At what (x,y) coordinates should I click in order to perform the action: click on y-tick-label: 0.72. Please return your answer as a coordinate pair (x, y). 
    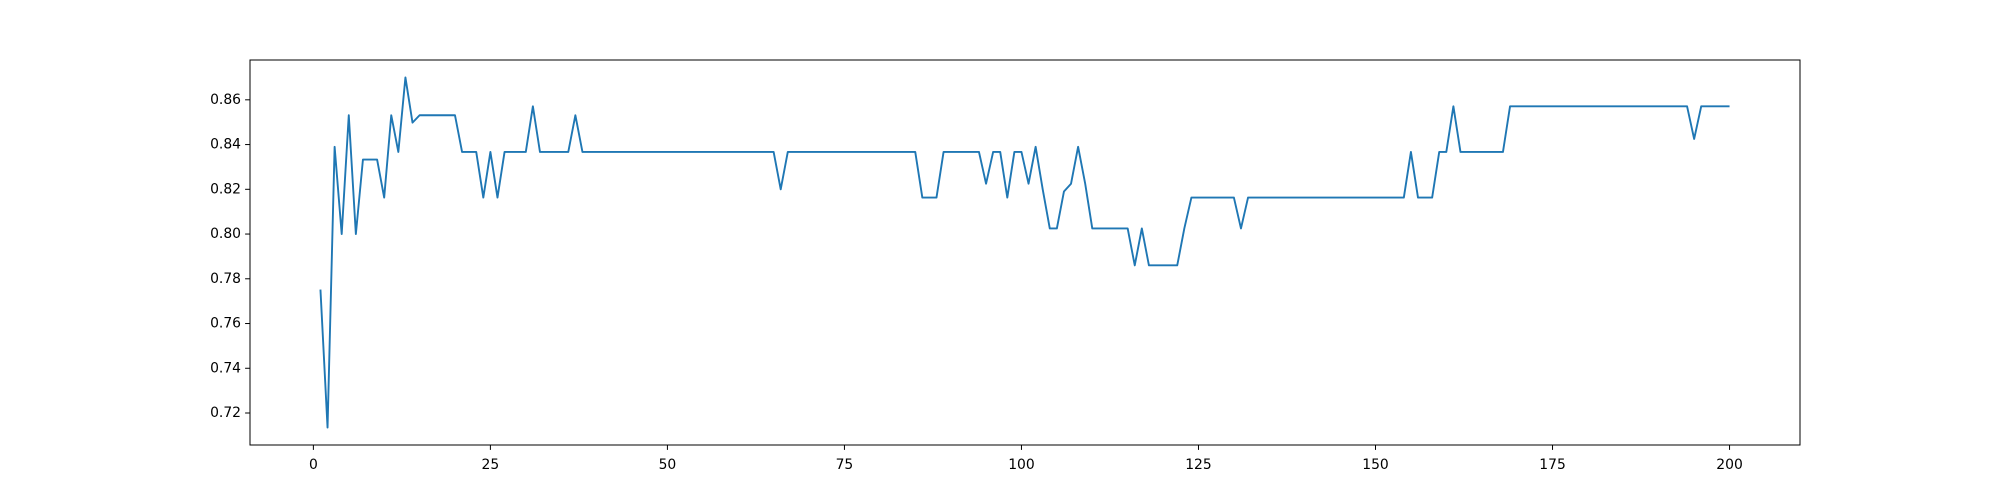
    Looking at the image, I should click on (225, 413).